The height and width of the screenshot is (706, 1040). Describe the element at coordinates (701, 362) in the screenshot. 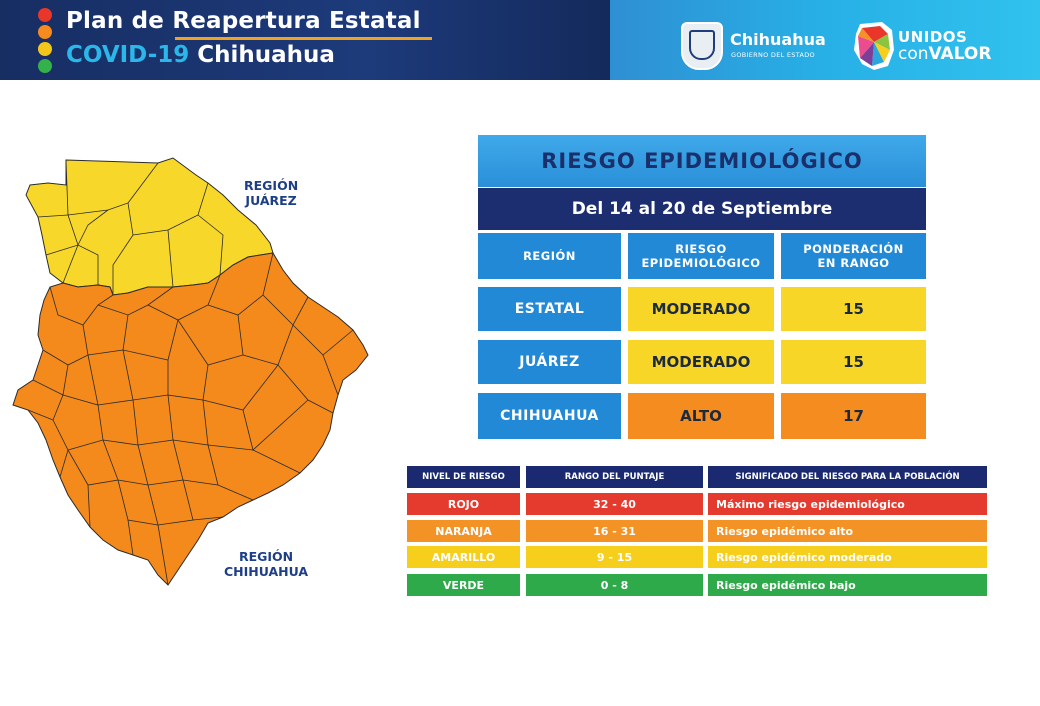

I see `row-risk-juarez: MODERADO` at that location.